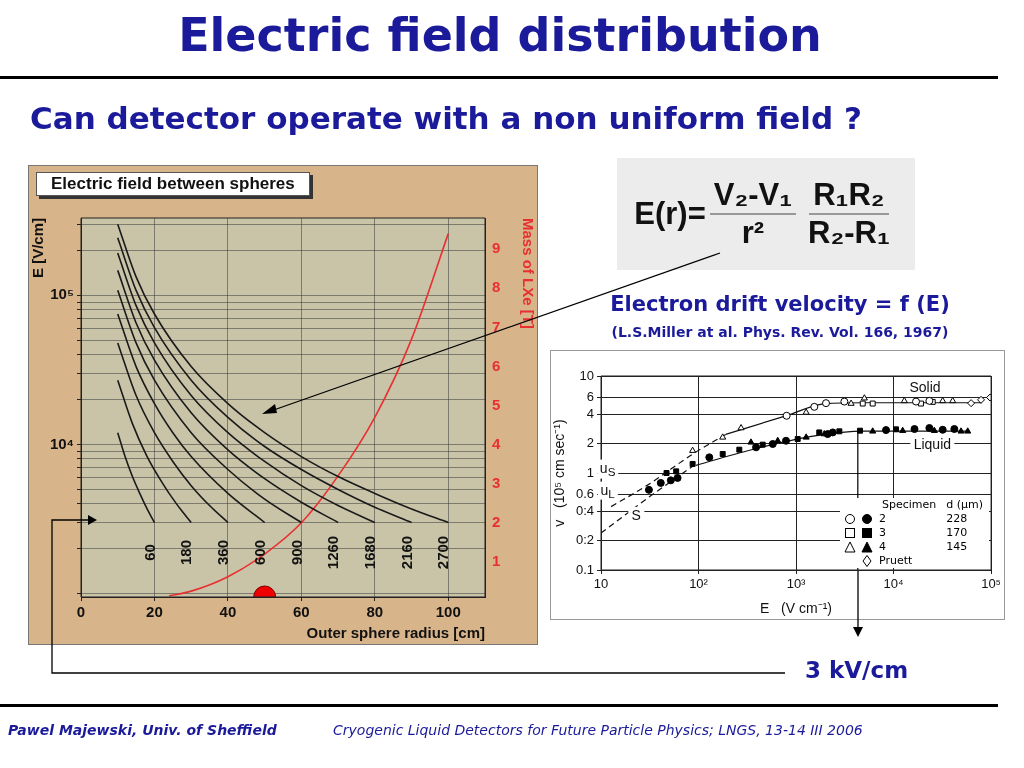 The width and height of the screenshot is (1024, 768). What do you see at coordinates (443, 552) in the screenshot?
I see `text: 2700` at bounding box center [443, 552].